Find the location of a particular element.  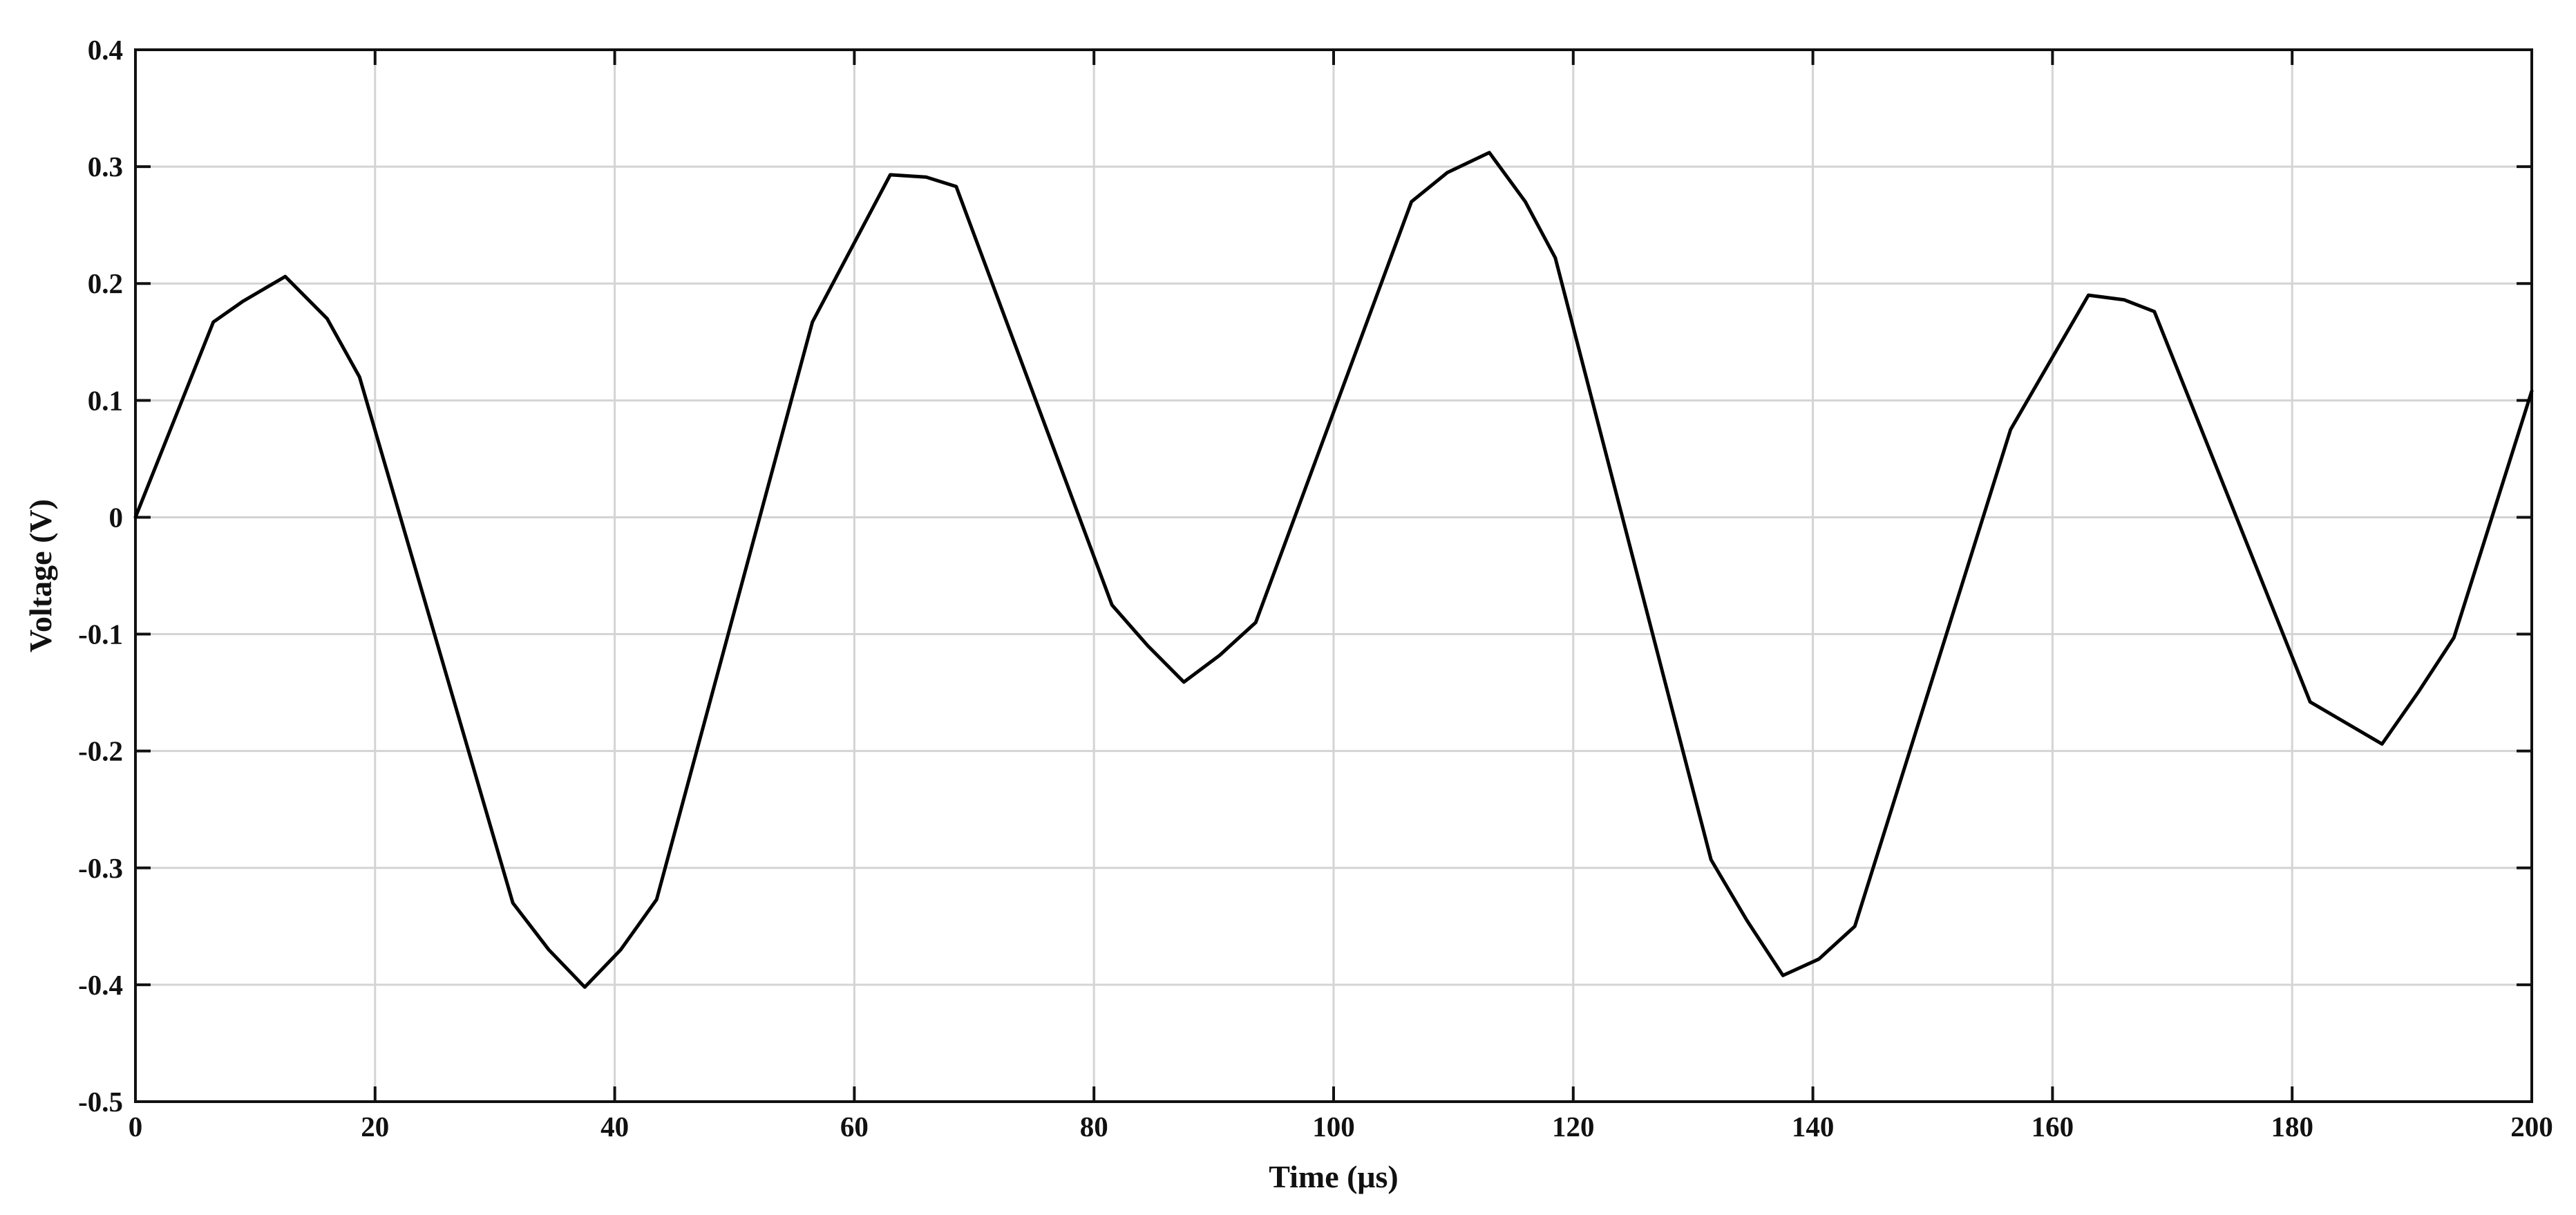

x-tick-label: 80 is located at coordinates (1094, 1126).